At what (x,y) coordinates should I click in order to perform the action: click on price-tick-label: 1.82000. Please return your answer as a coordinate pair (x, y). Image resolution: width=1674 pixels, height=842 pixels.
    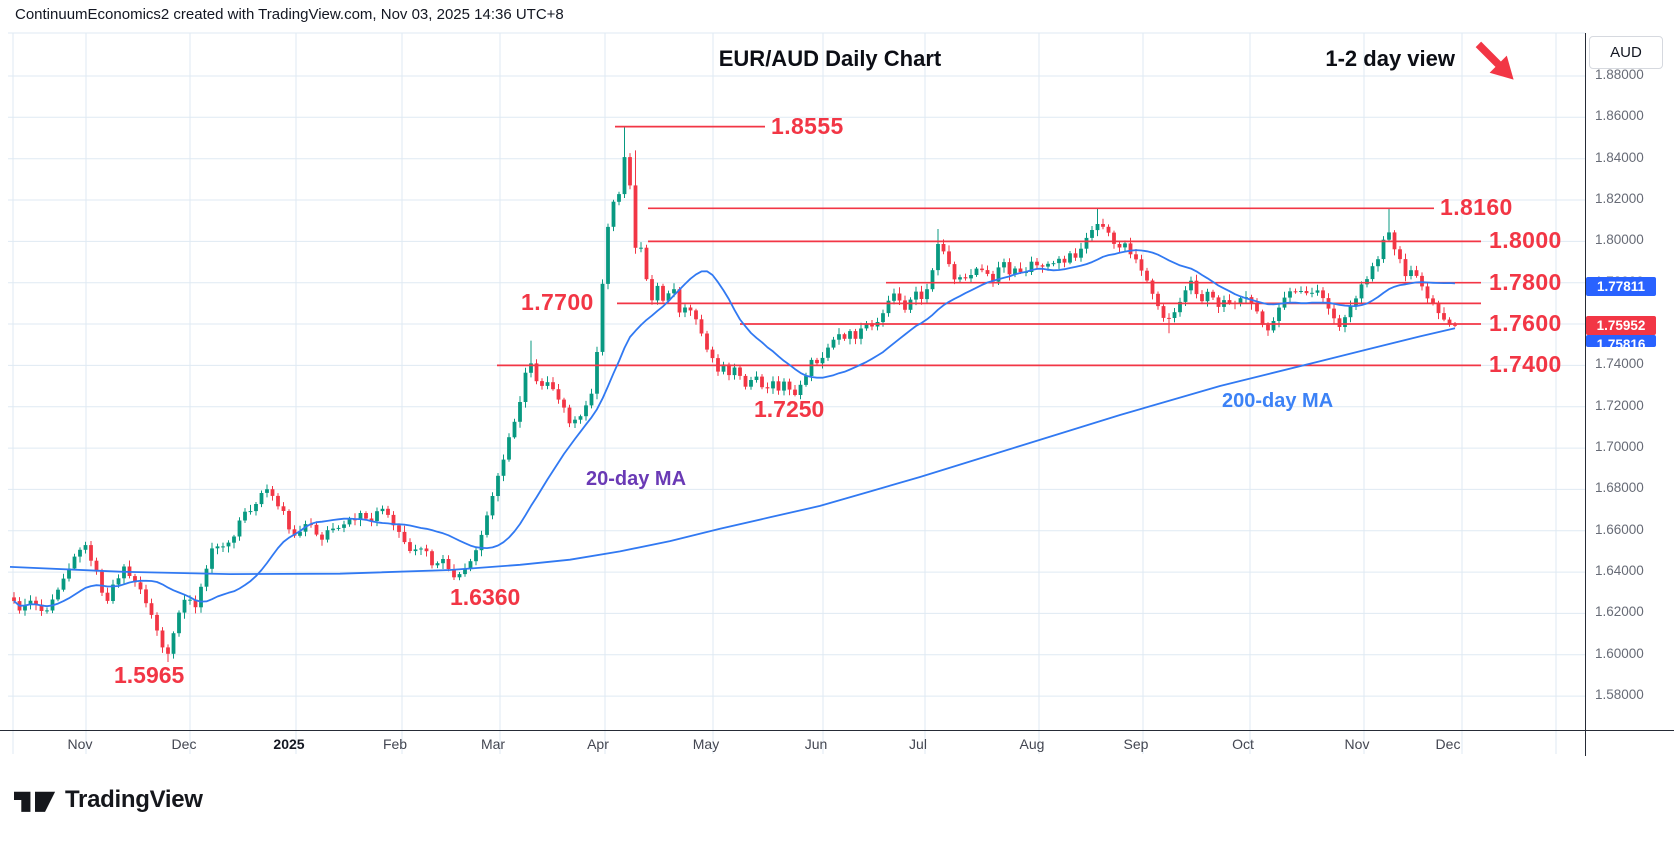
    Looking at the image, I should click on (1619, 198).